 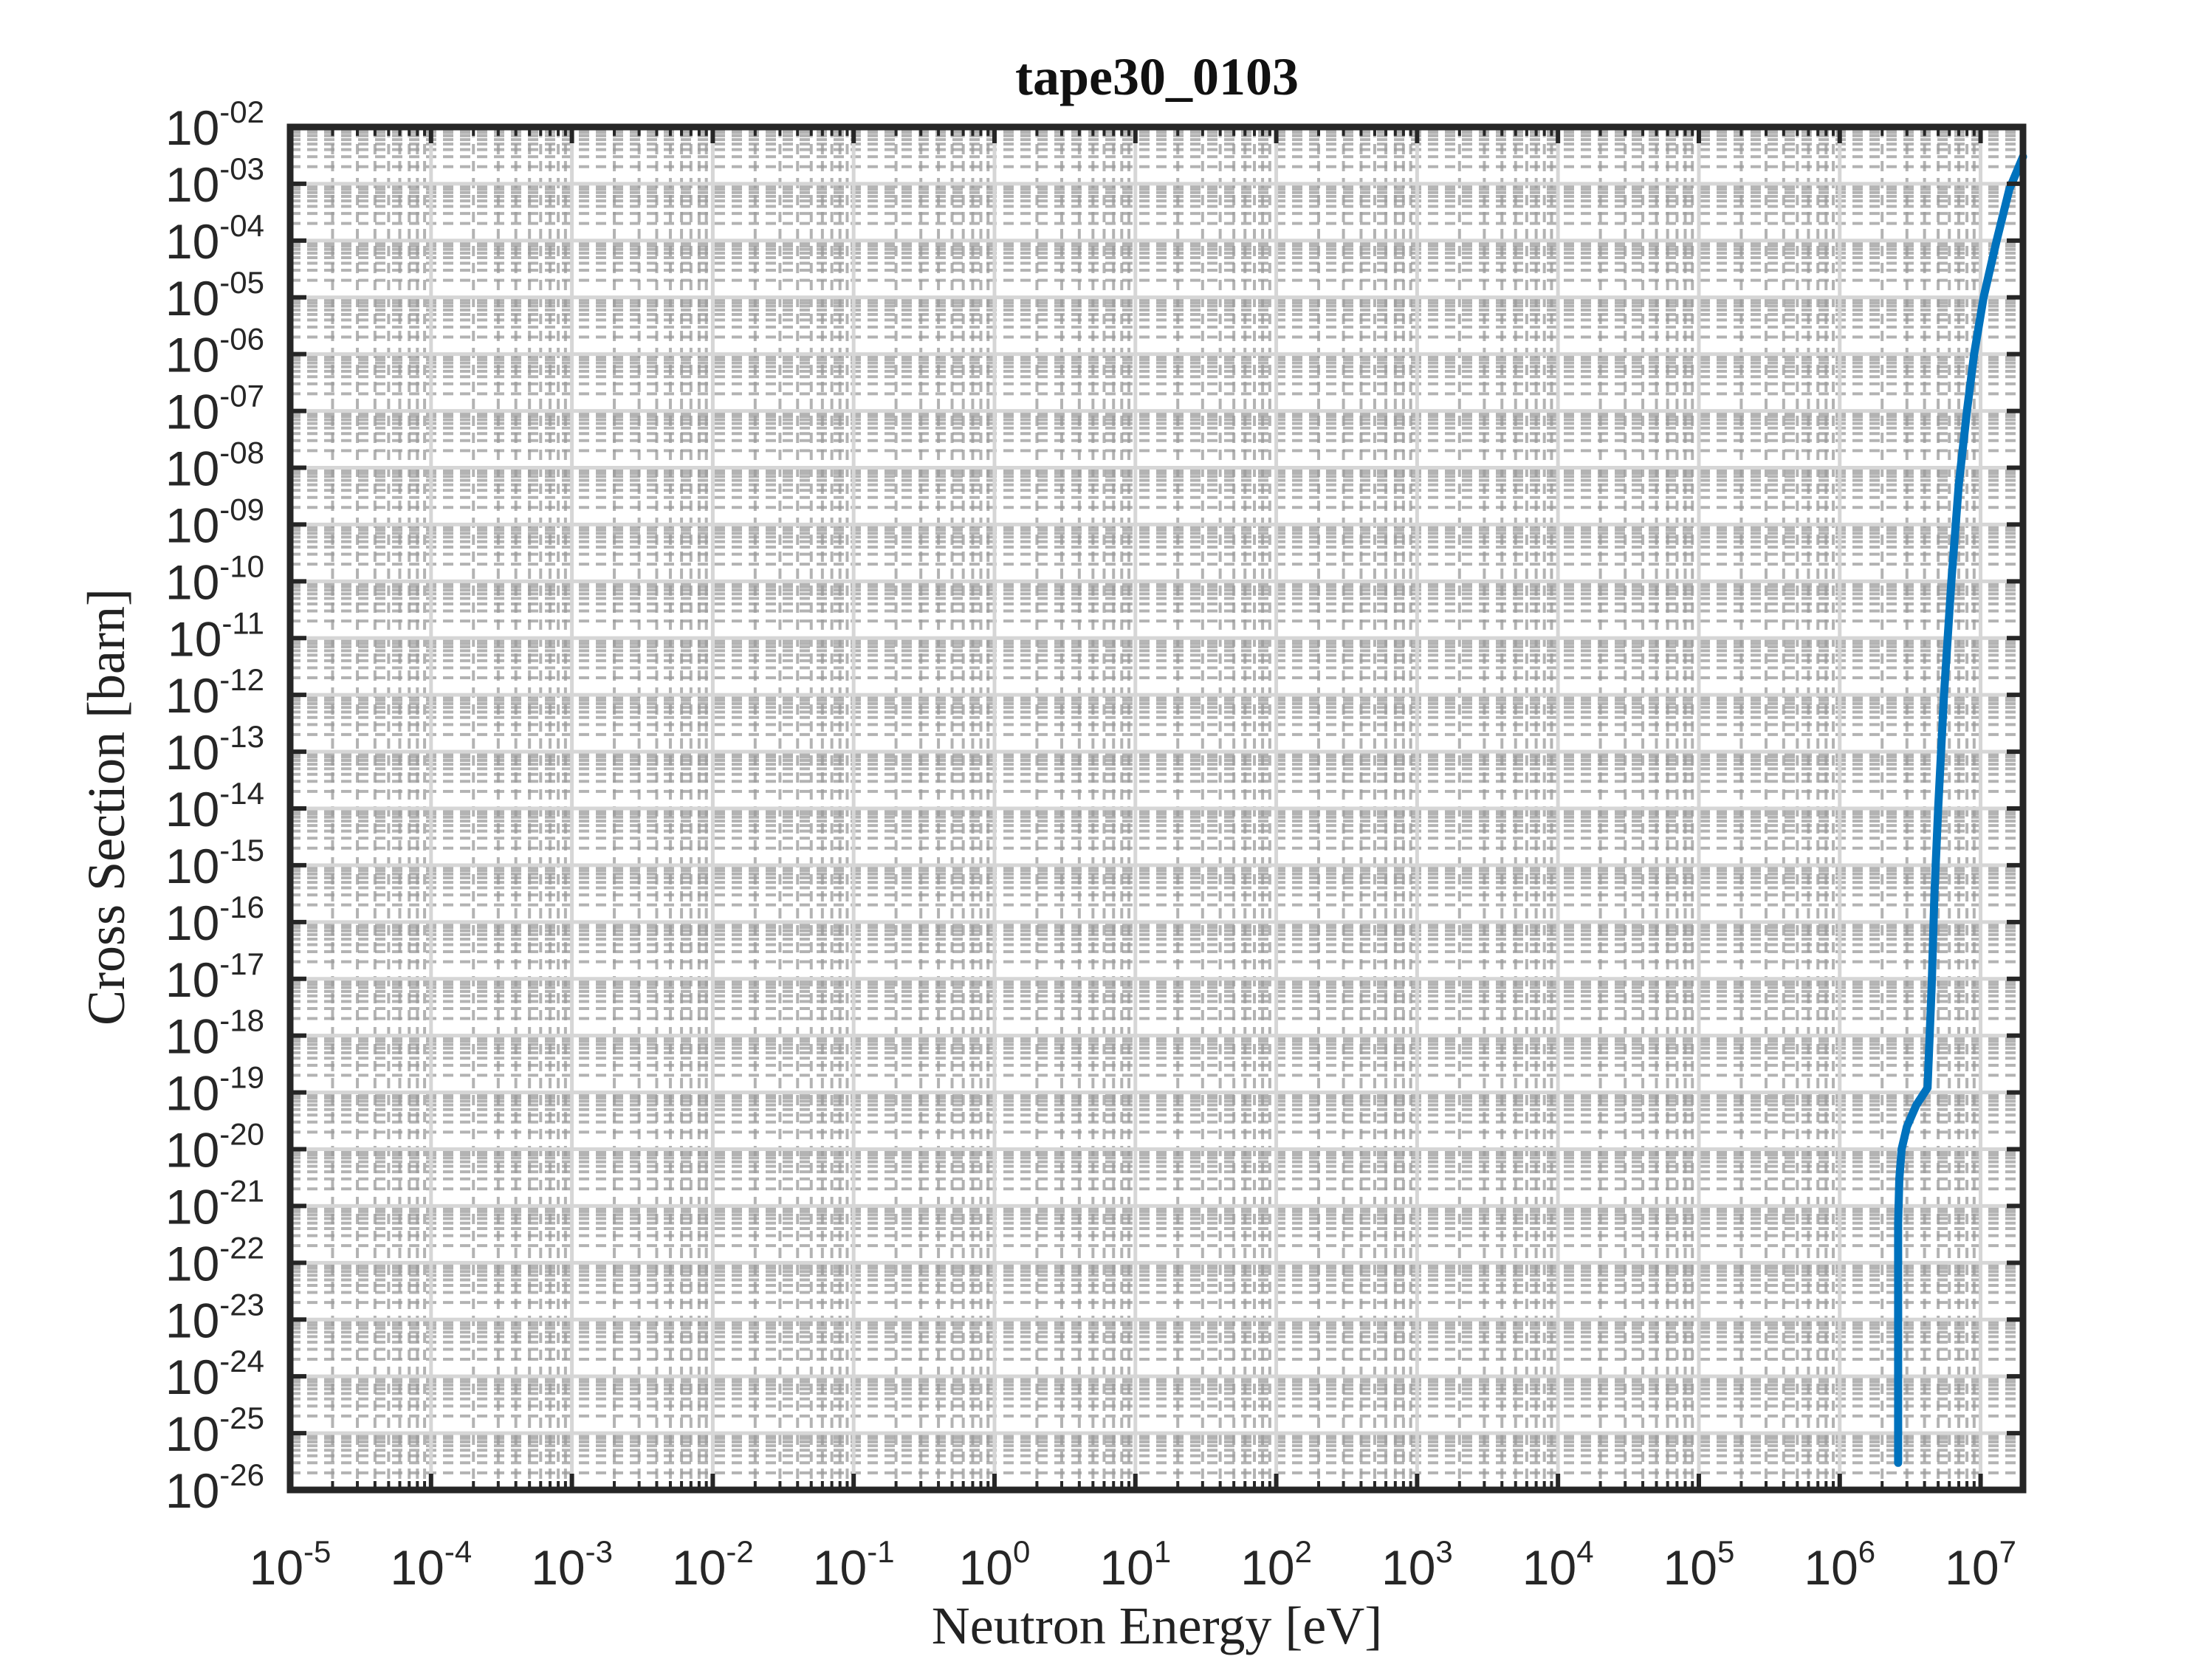 I want to click on x-tick-label: 10⁷, so click(x=1980, y=1564).